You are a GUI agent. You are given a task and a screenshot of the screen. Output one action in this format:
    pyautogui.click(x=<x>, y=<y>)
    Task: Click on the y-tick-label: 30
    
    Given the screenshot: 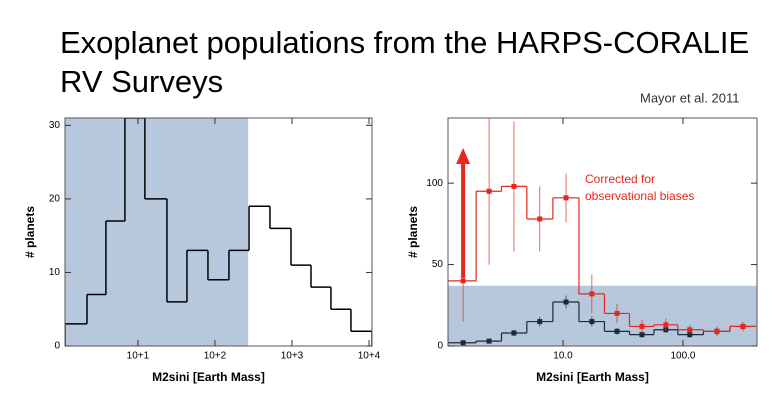 What is the action you would take?
    pyautogui.click(x=55, y=125)
    